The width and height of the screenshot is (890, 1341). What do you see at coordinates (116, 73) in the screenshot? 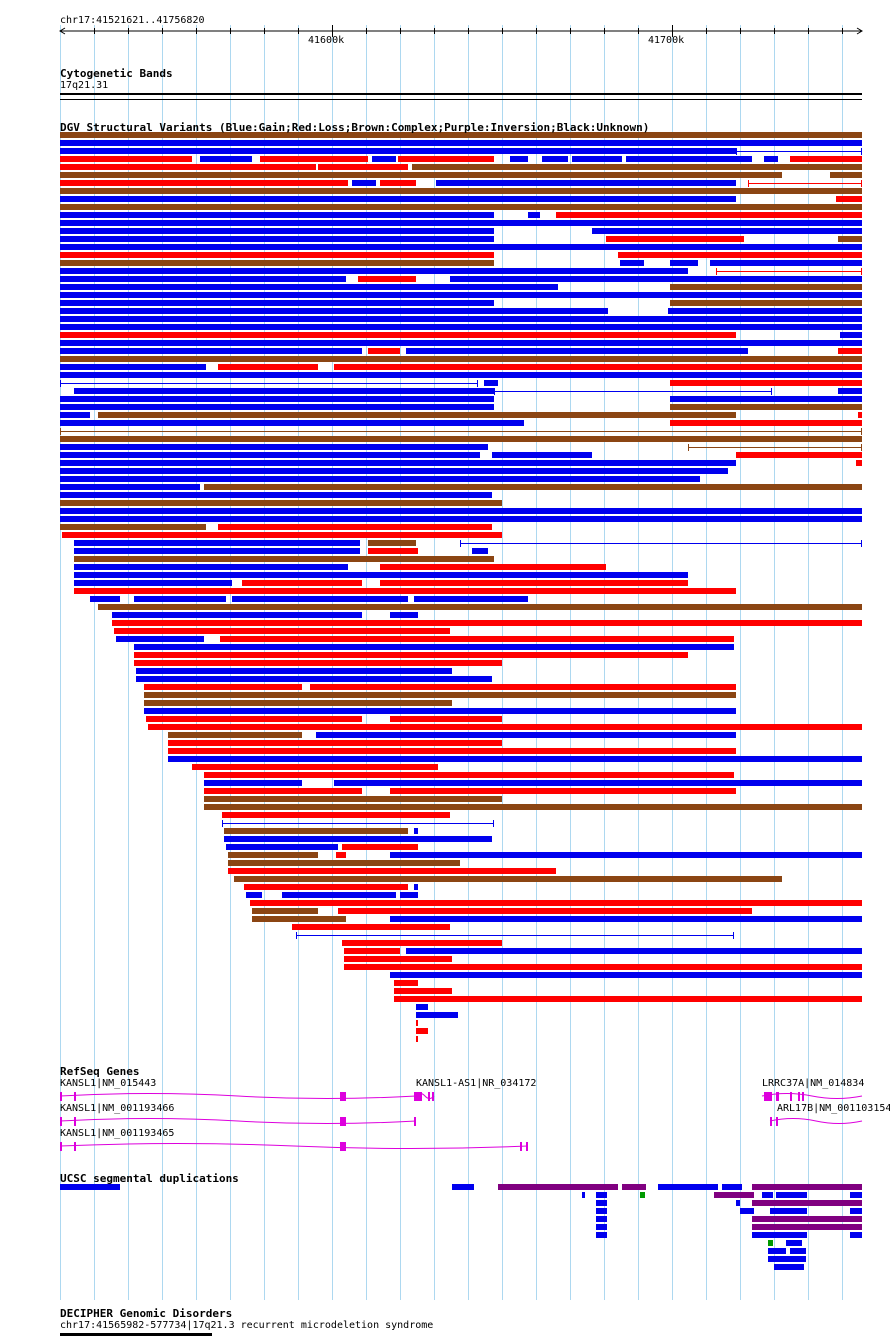
I see `track-title-cytoband: Cytogenetic Bands` at bounding box center [116, 73].